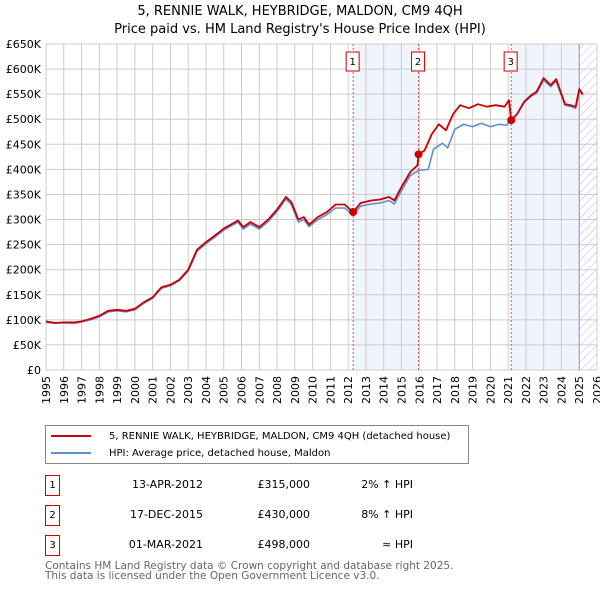  I want to click on x-tick-label: 2009, so click(295, 390).